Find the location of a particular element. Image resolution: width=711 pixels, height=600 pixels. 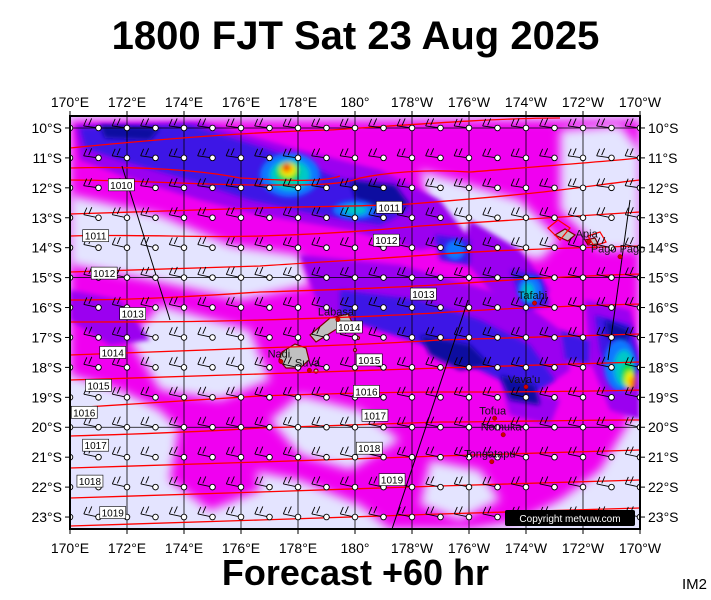

latitude-label-left: 16°S is located at coordinates (46, 308).